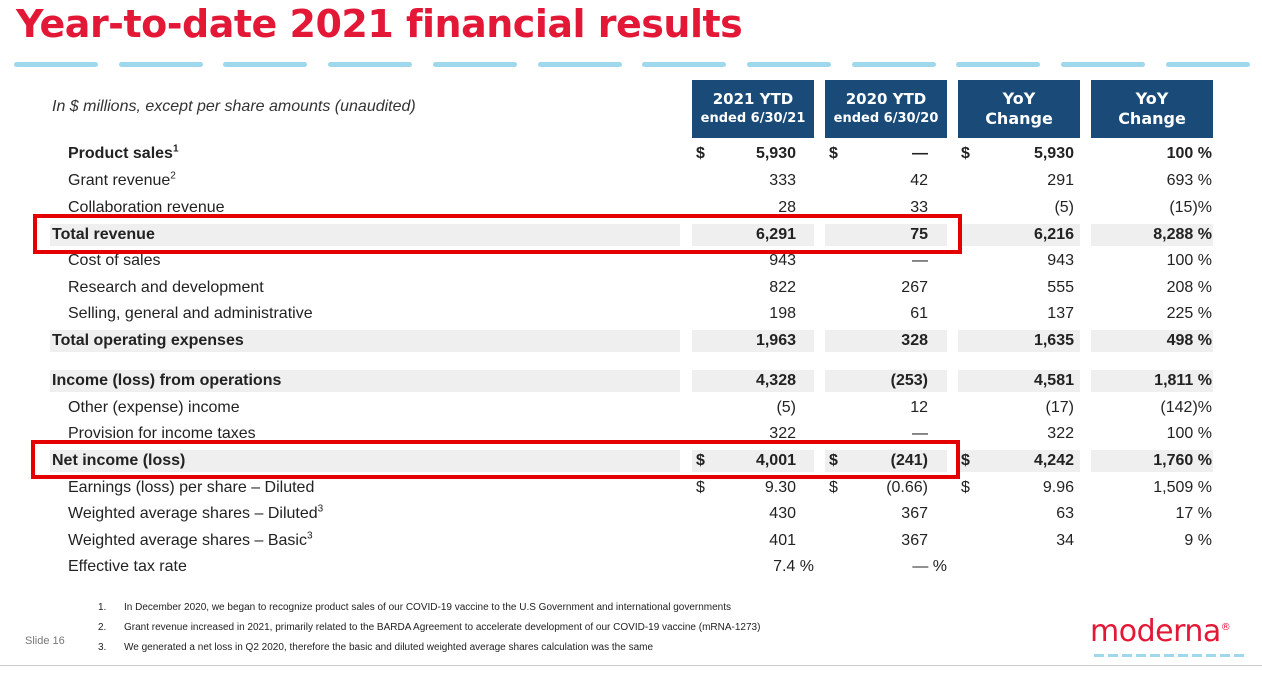 The width and height of the screenshot is (1262, 676). Describe the element at coordinates (1182, 487) in the screenshot. I see `cell-yoy-percent: 1,509 %` at that location.